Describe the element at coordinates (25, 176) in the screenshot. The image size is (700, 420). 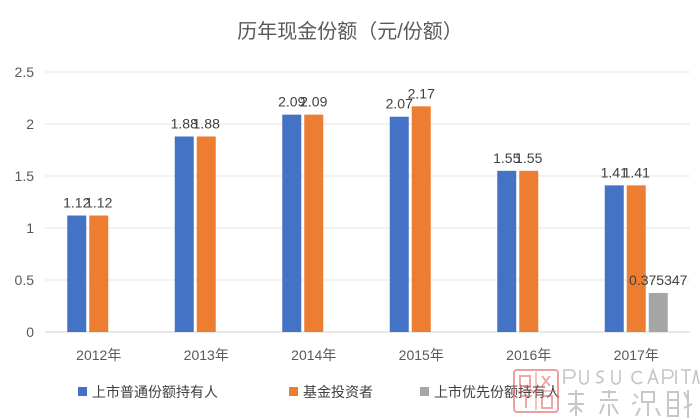
I see `y-tick-label: 1.5` at that location.